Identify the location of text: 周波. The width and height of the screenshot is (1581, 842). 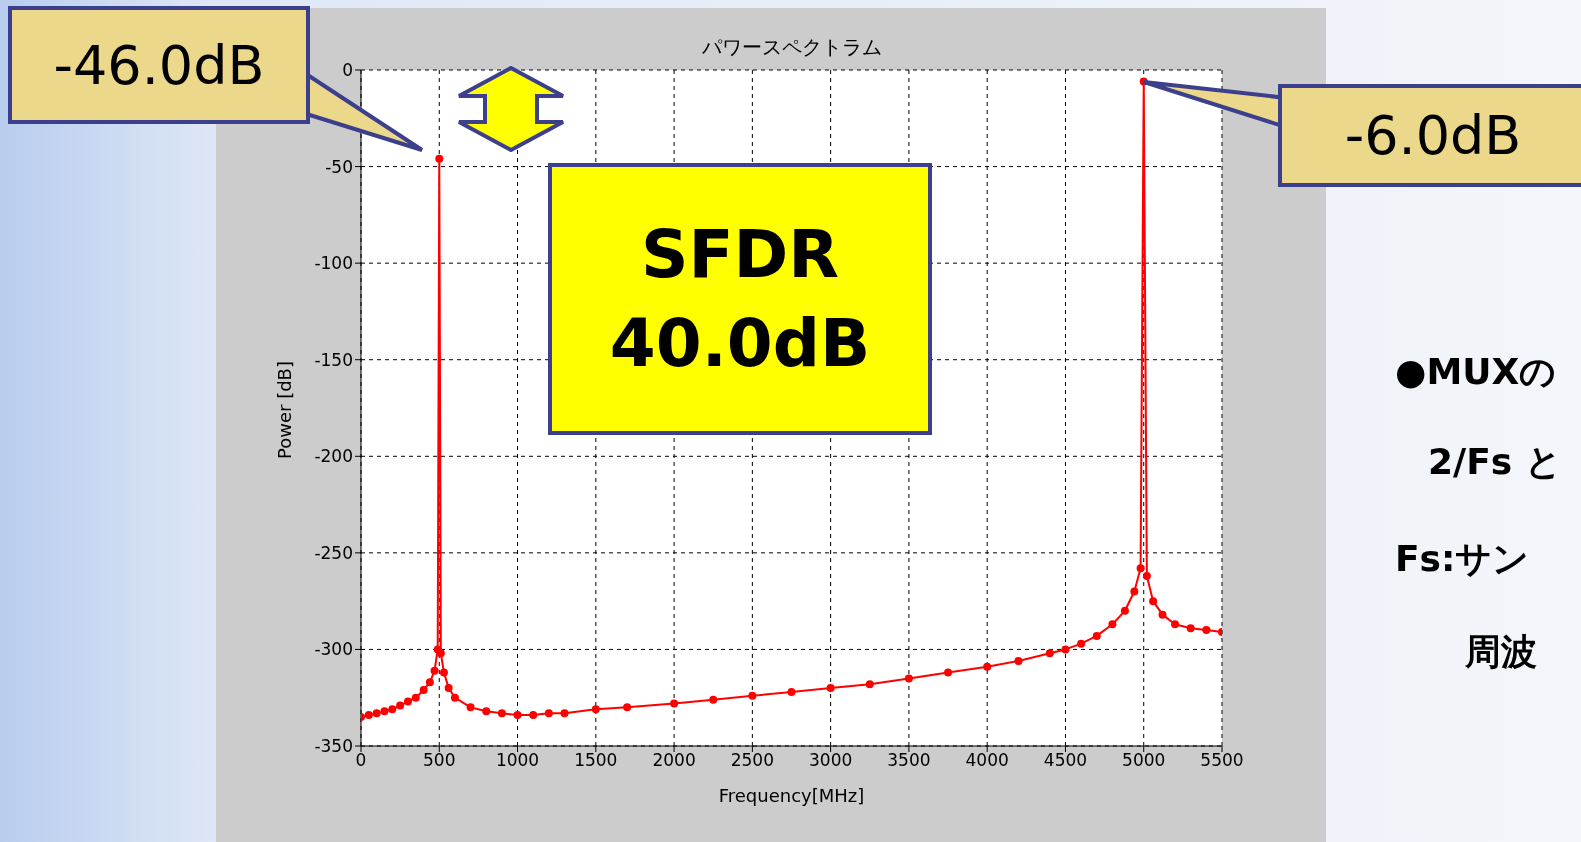
(1501, 652).